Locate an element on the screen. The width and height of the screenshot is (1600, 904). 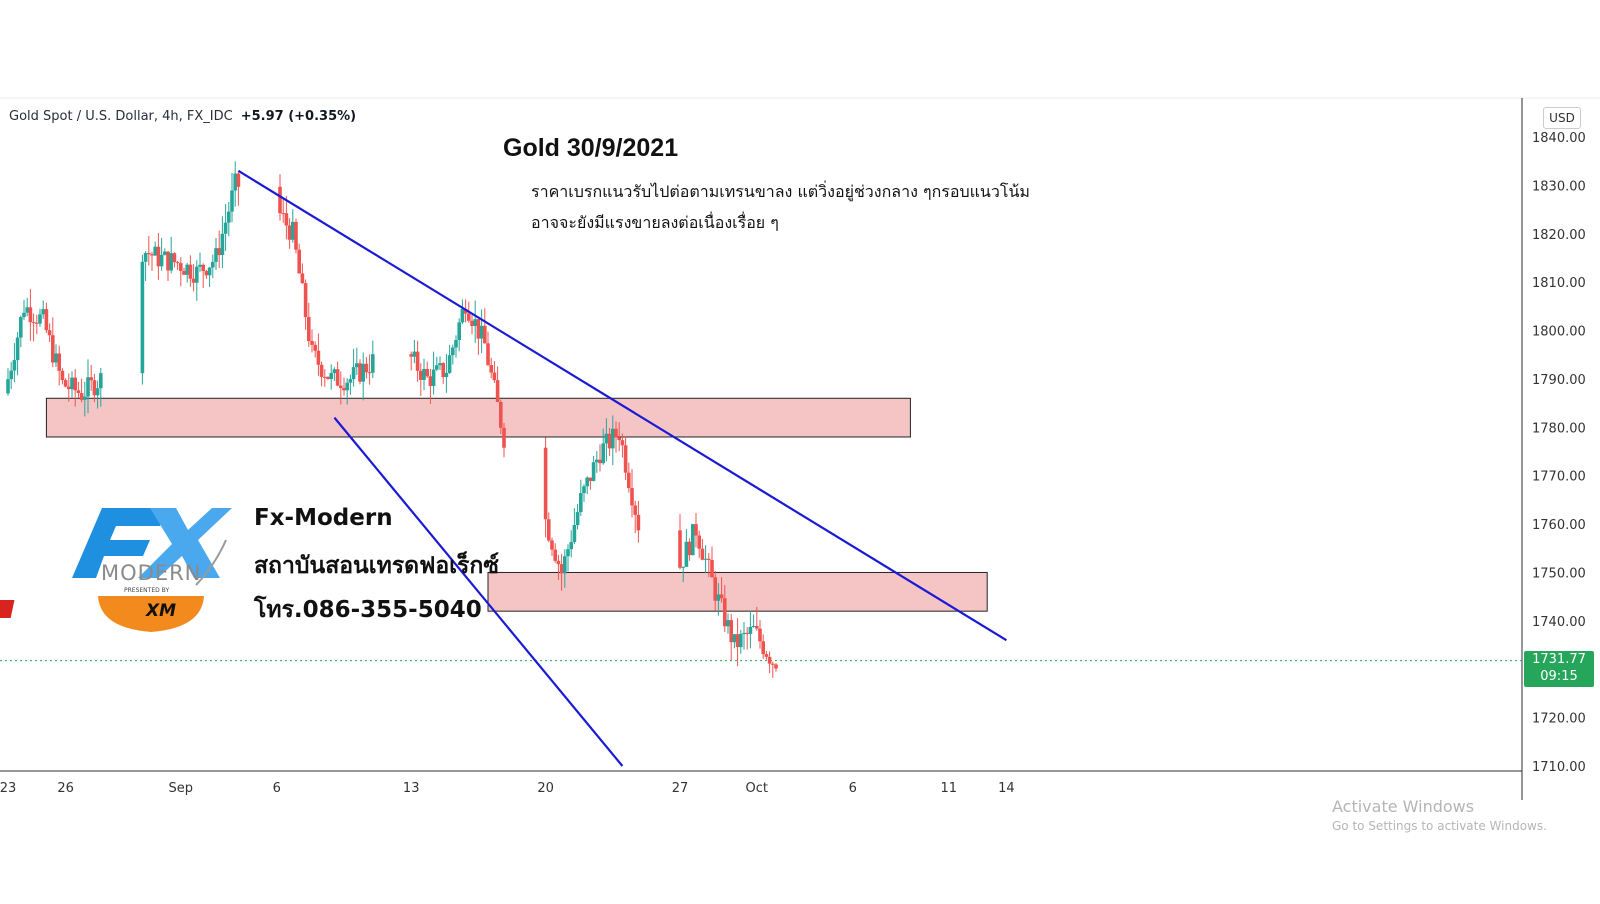
fx-modern-logo: MODERN PRESENTED BY XM is located at coordinates (116, 570).